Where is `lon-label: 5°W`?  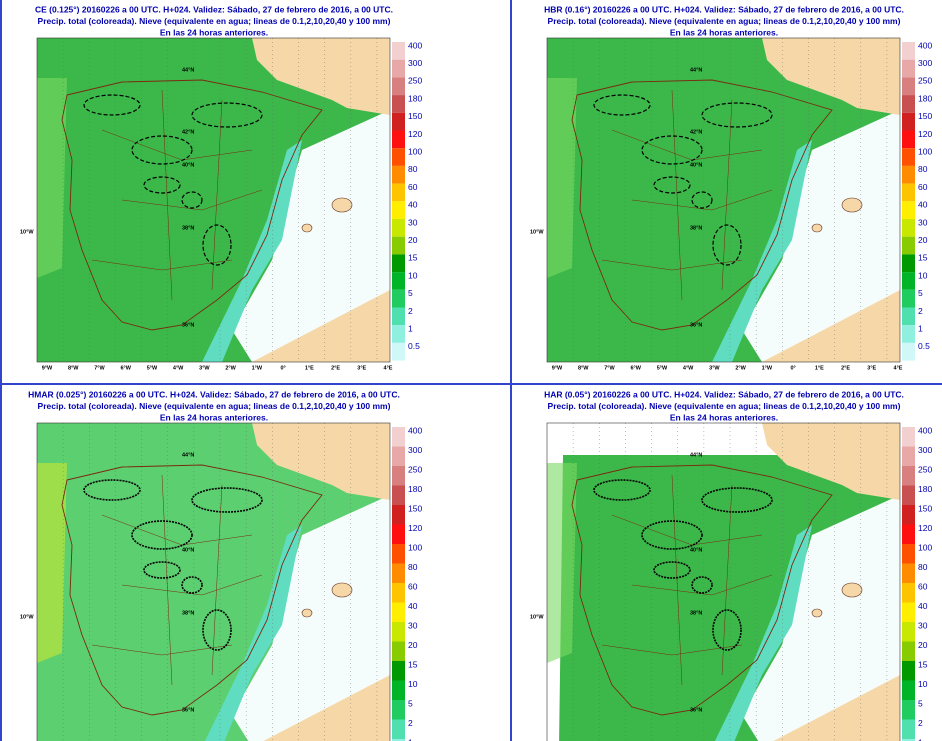
lon-label: 5°W is located at coordinates (662, 368).